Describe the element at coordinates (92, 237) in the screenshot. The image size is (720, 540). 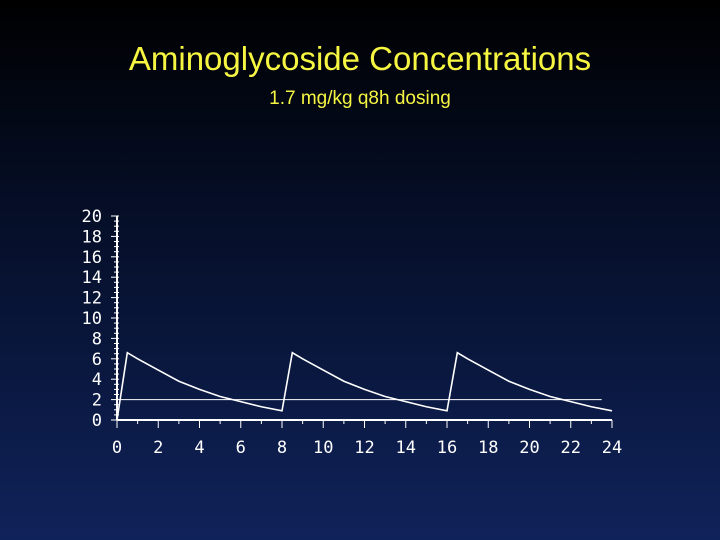
I see `y-tick-label: 18` at that location.